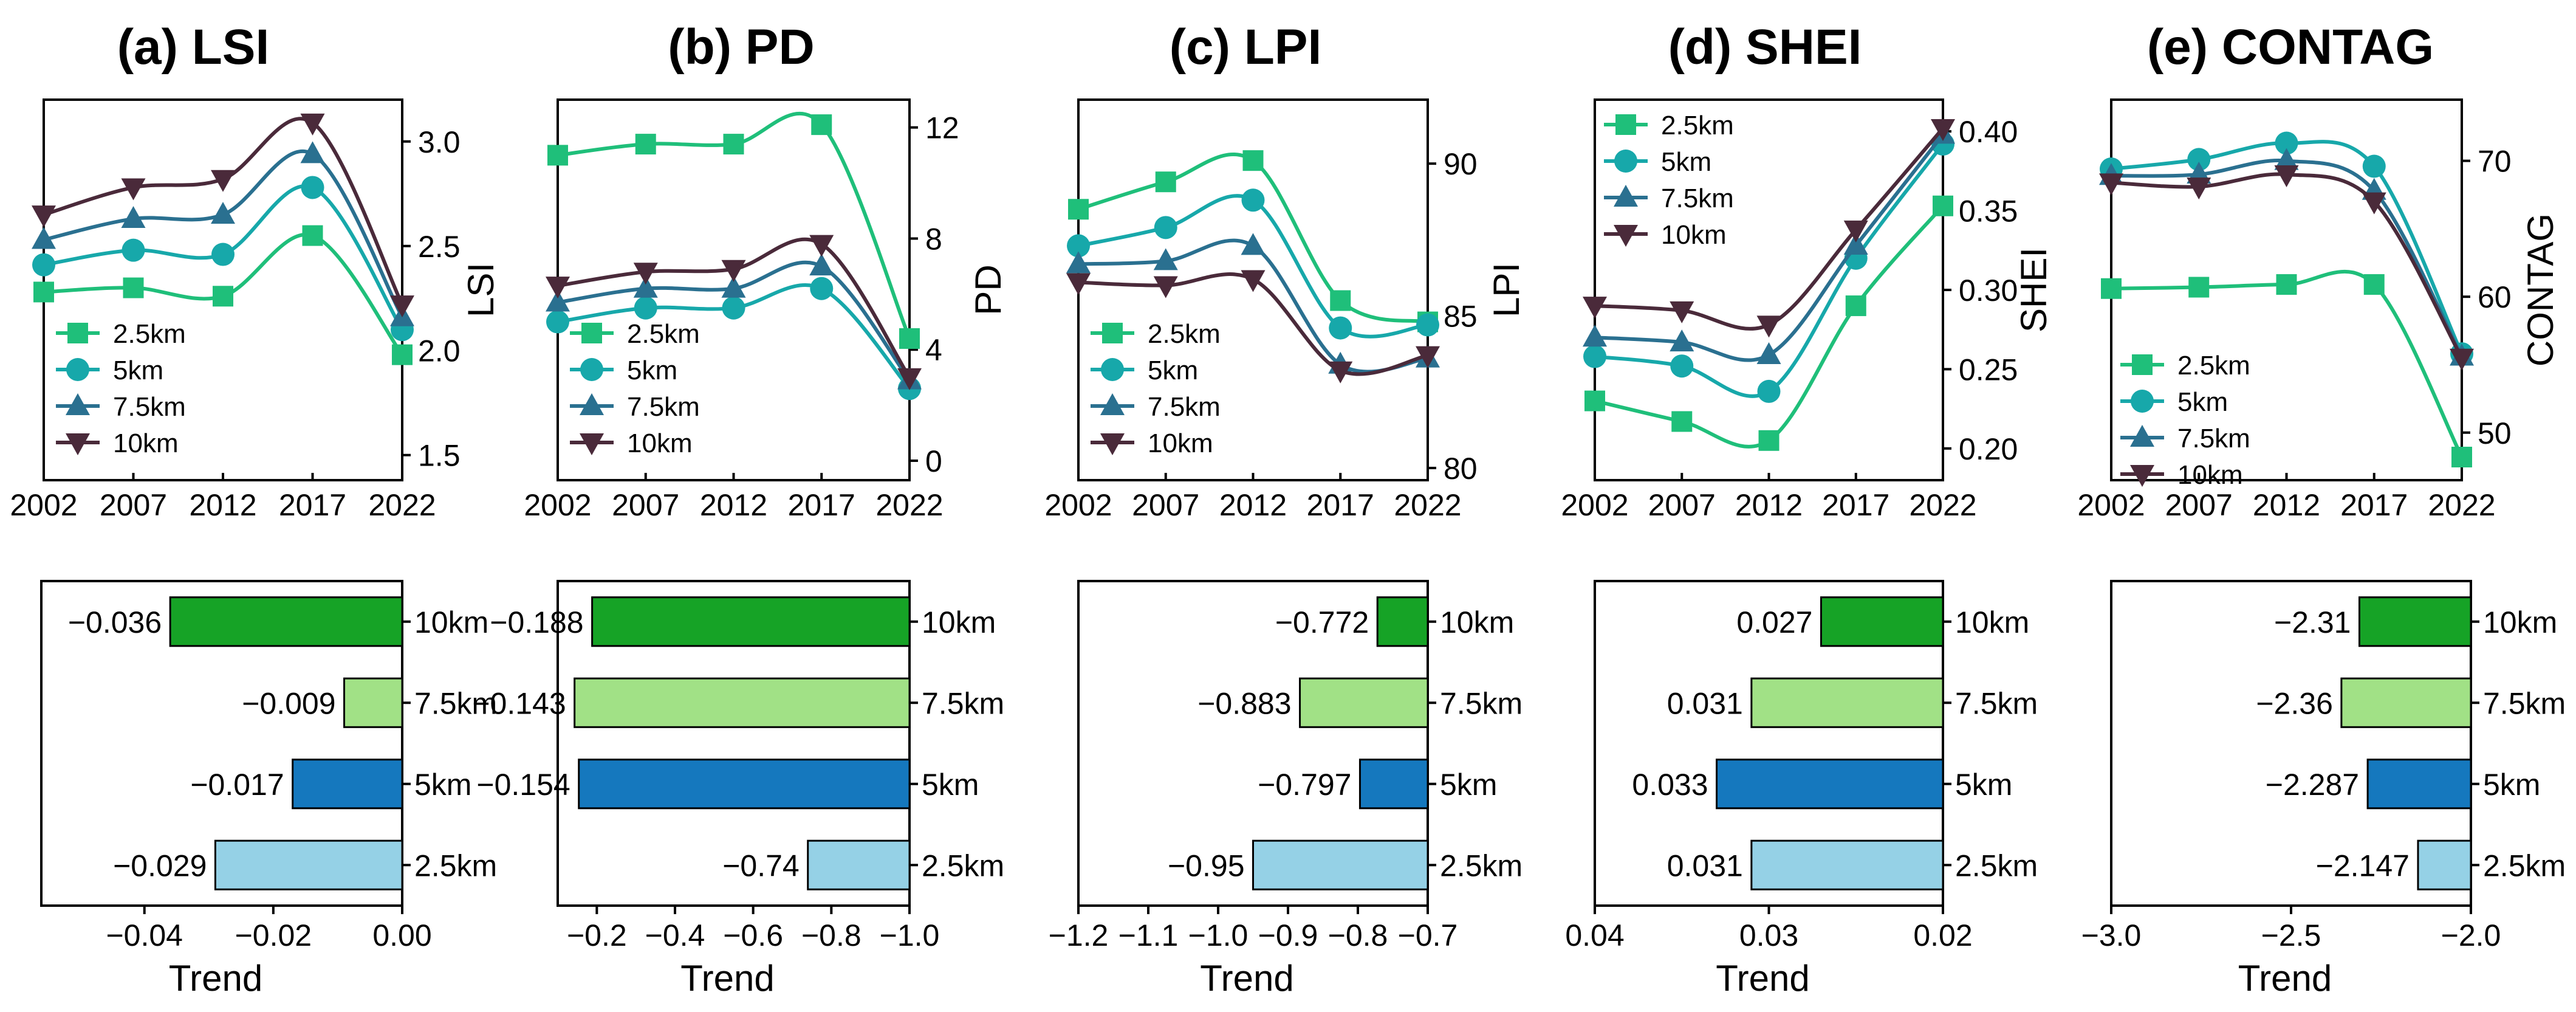 The height and width of the screenshot is (1012, 2576). Describe the element at coordinates (440, 247) in the screenshot. I see `y-tick-label: 2.5` at that location.